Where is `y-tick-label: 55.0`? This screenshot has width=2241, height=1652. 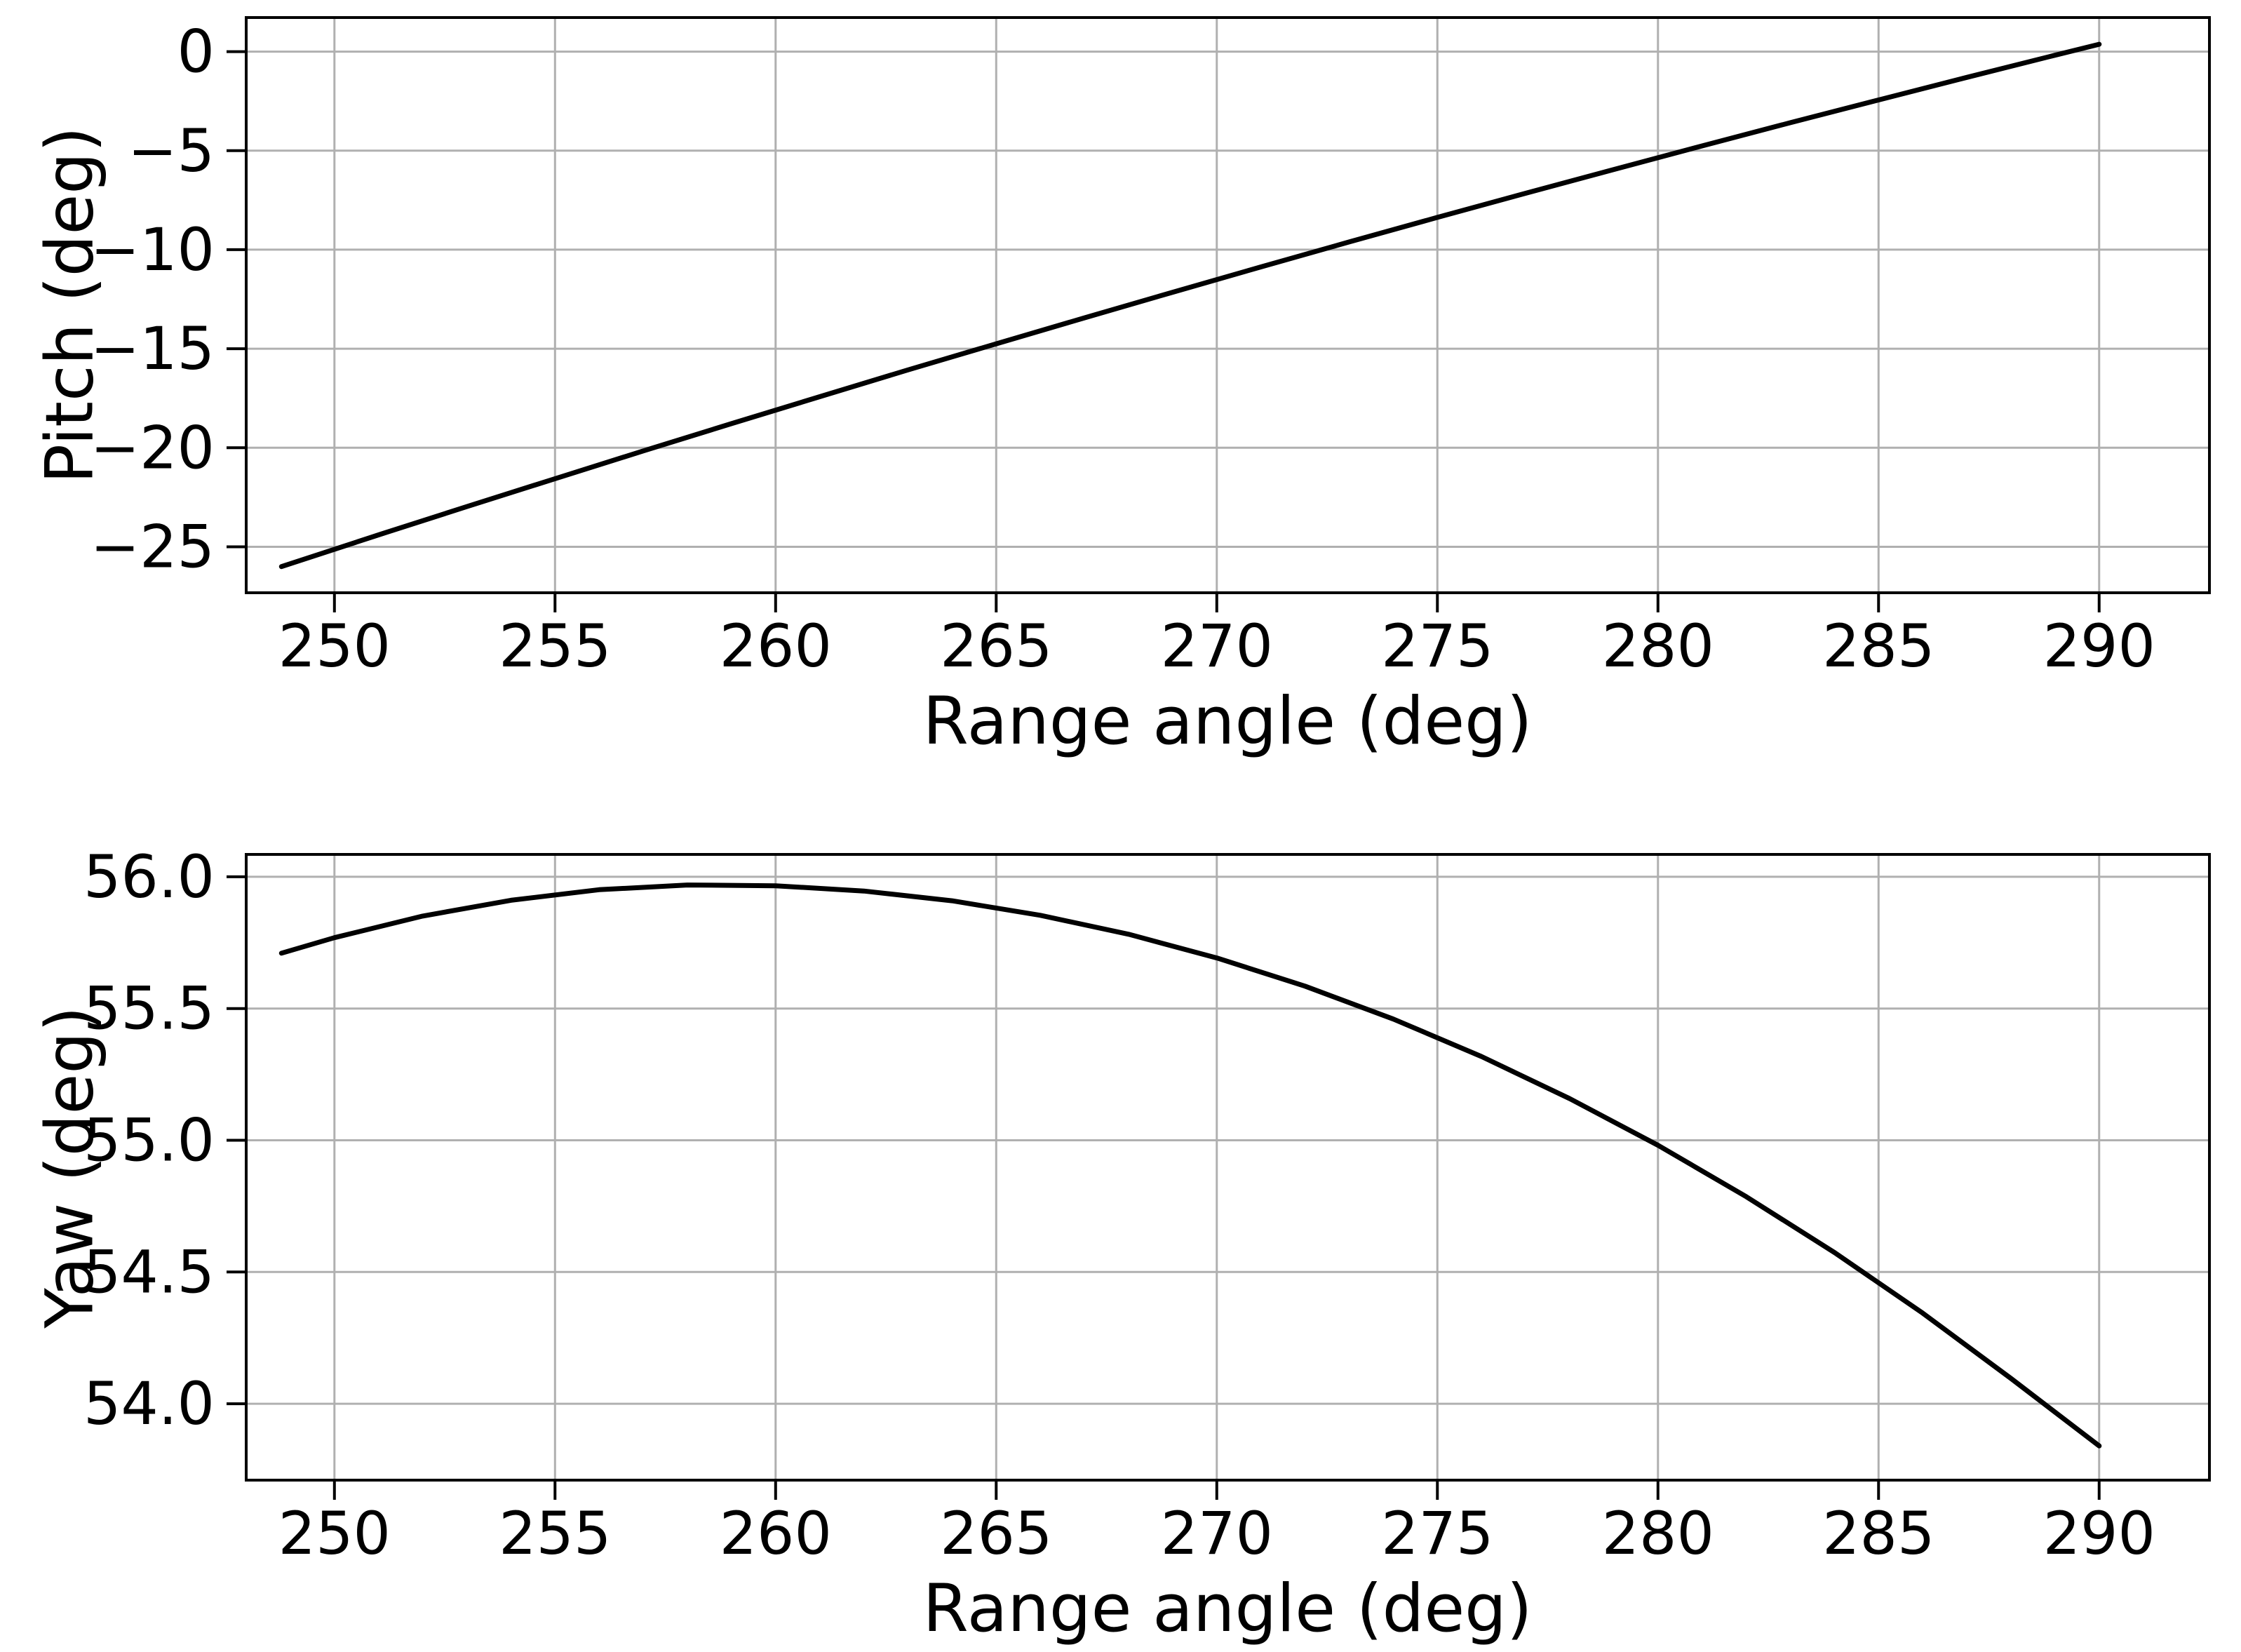
y-tick-label: 55.0 is located at coordinates (149, 1140).